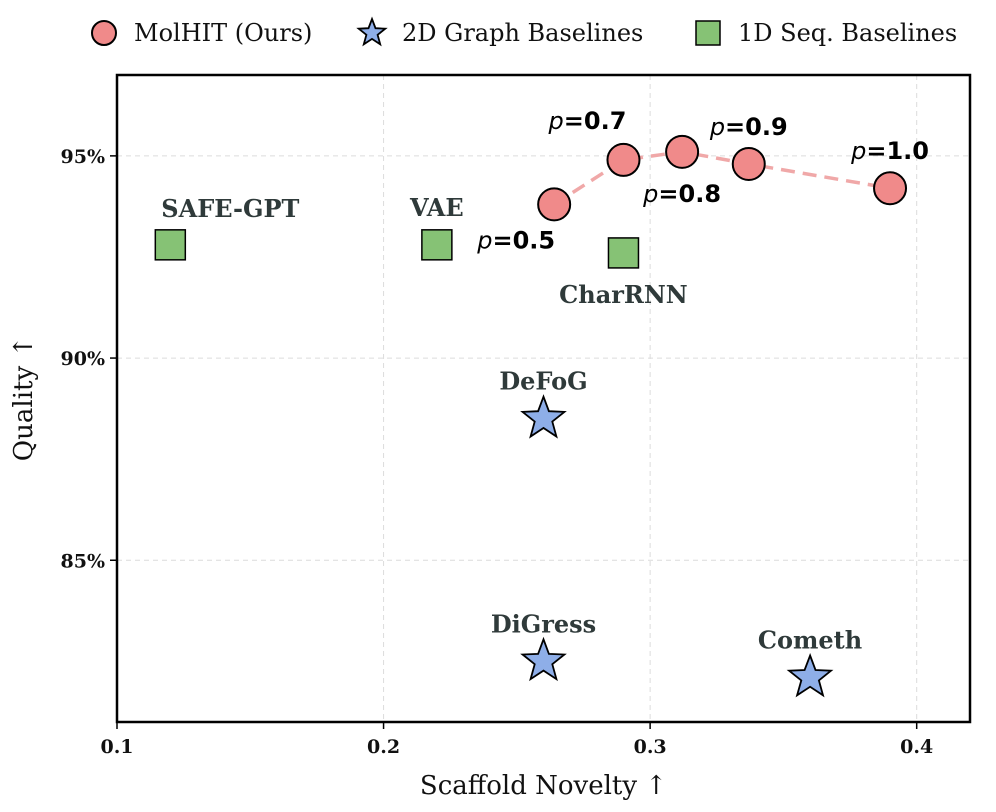 This screenshot has height=812, width=996. I want to click on y-axis-label: Quality ↑, so click(24, 398).